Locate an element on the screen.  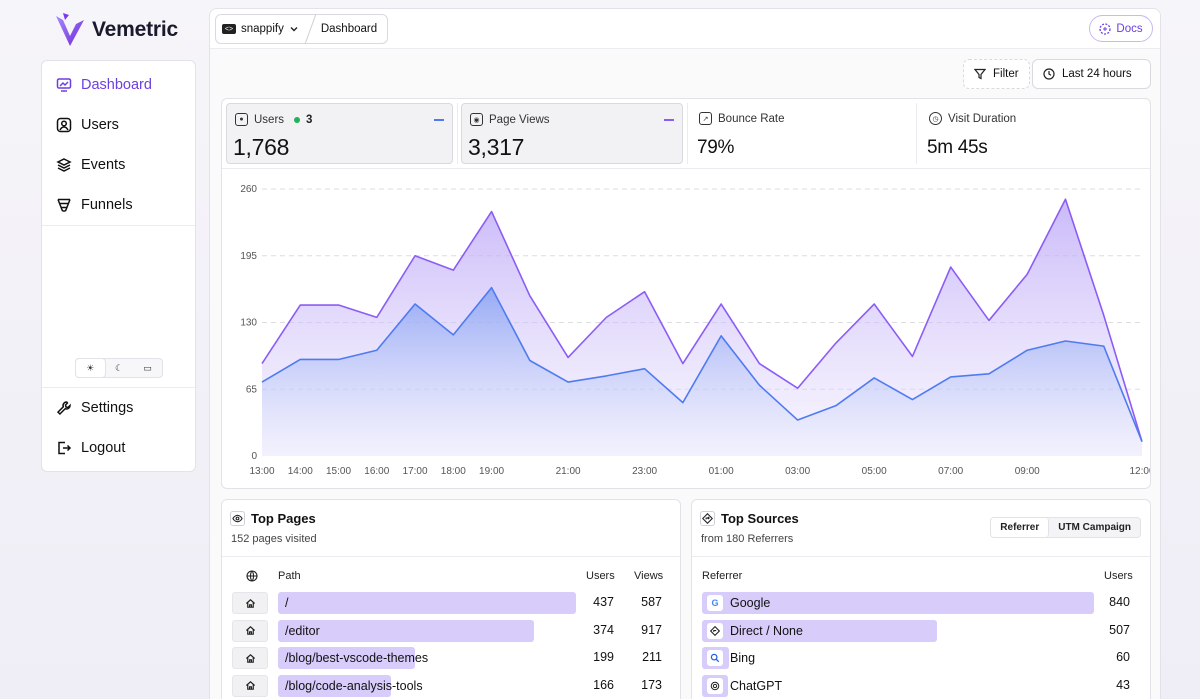
table-row: /blog/code-analysis-tools 166 173 is located at coordinates (451, 686).